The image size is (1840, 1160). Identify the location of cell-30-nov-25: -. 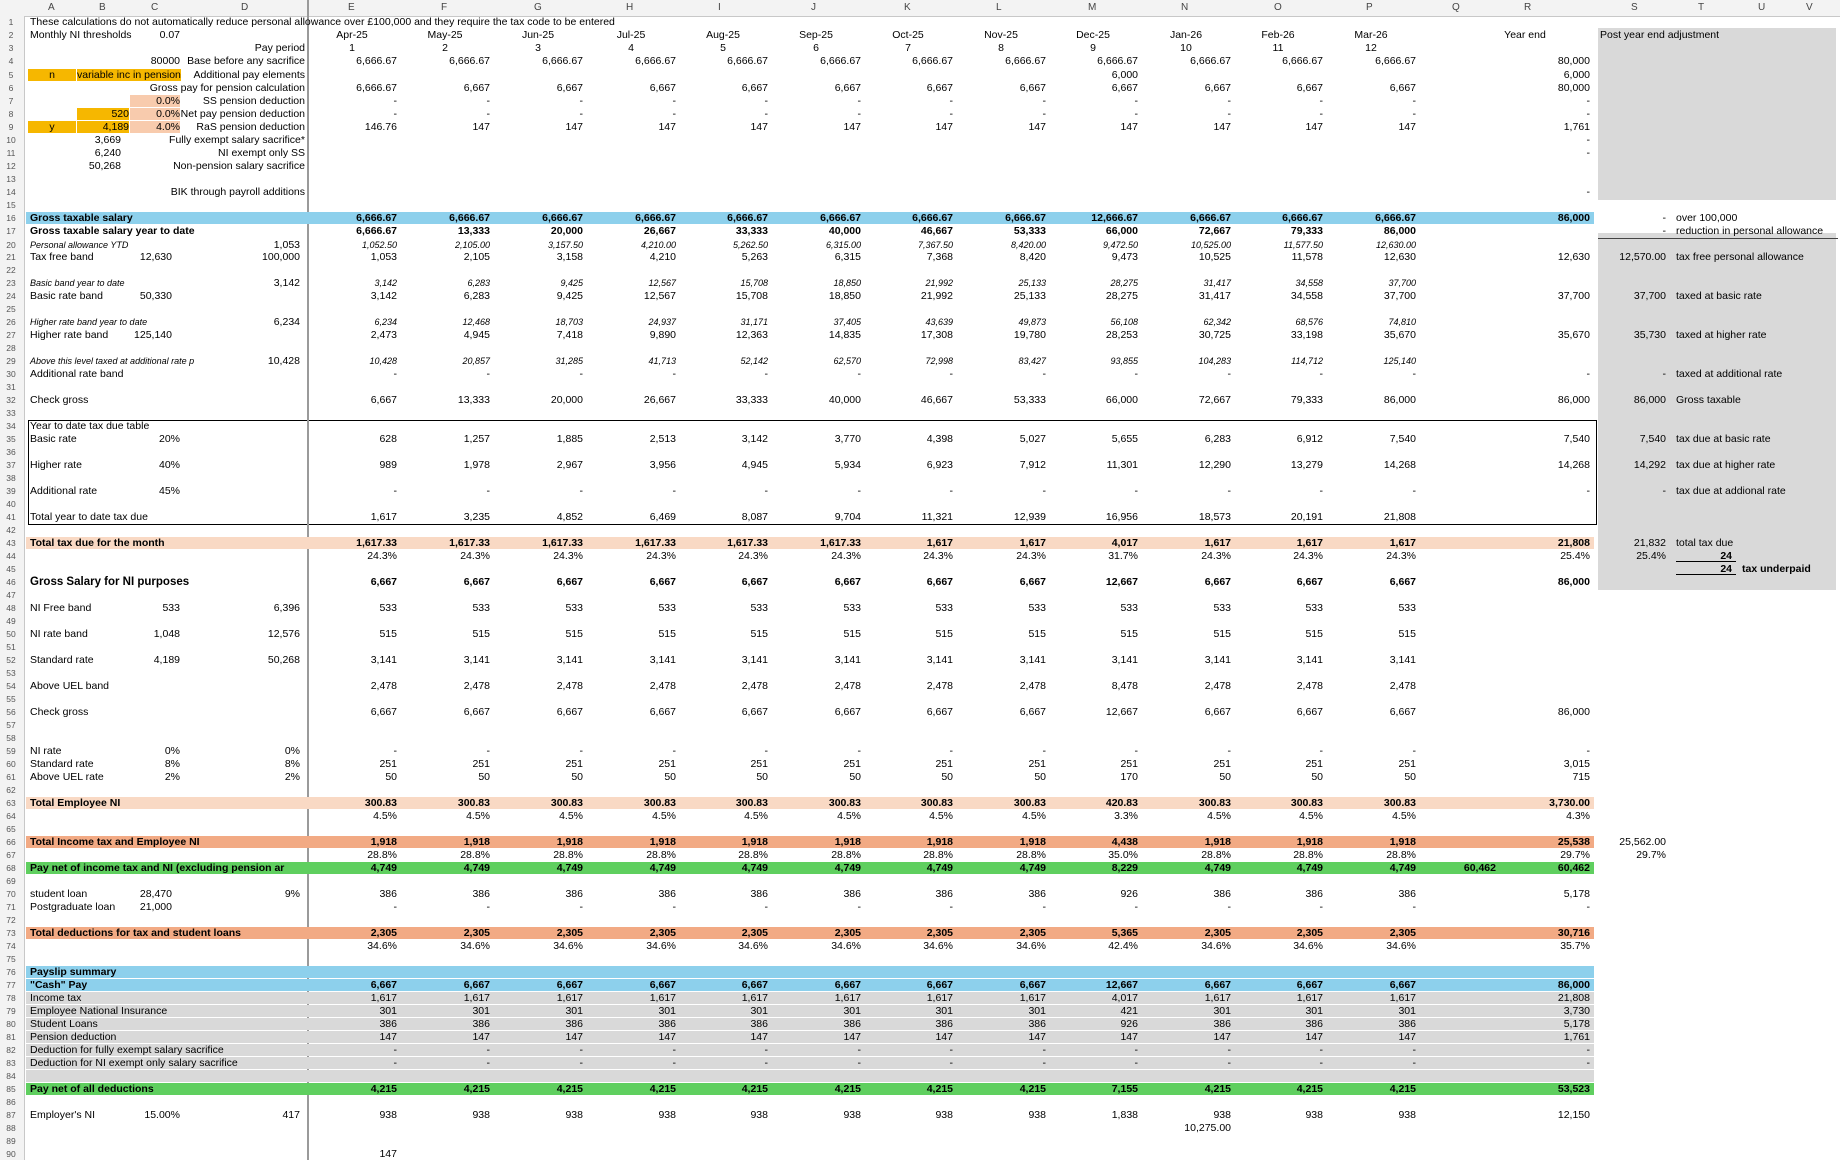
(1044, 374).